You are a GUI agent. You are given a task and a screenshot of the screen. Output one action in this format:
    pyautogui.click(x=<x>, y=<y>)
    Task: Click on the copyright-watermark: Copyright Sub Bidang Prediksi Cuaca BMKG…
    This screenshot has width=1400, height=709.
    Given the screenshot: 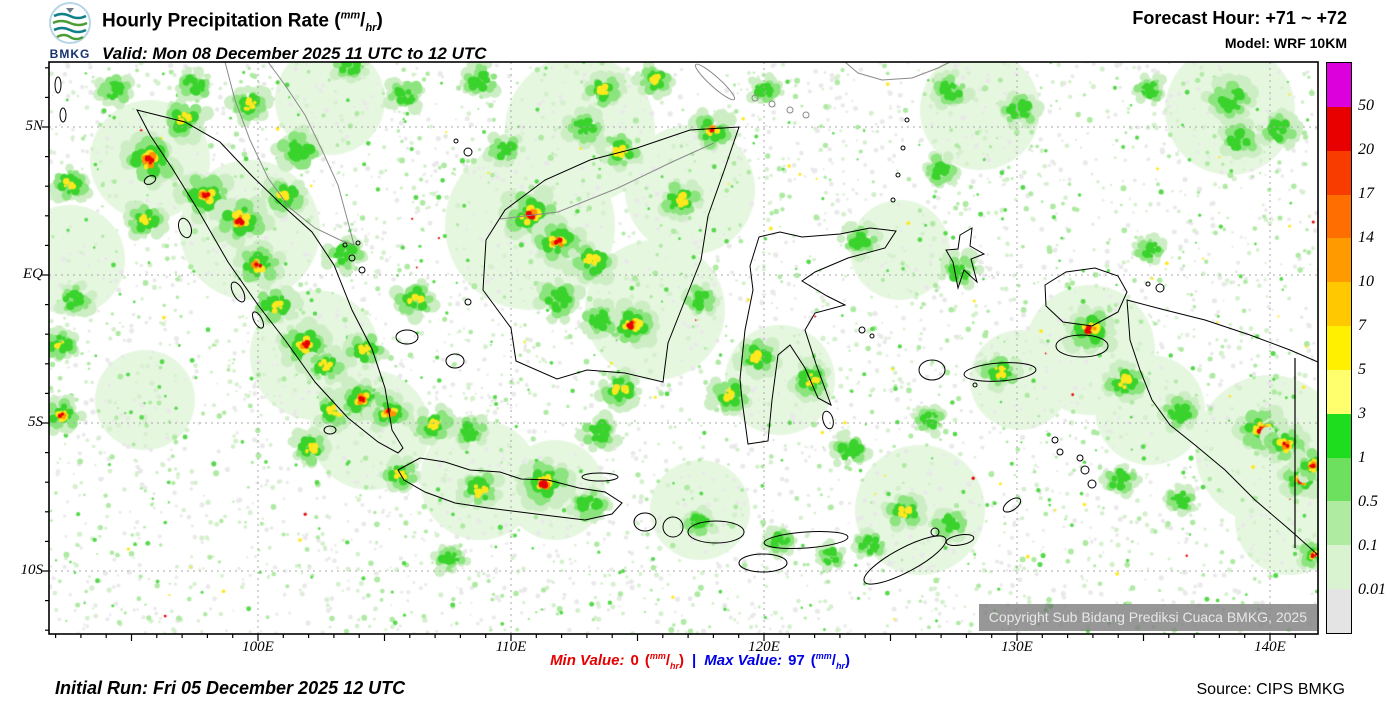 What is the action you would take?
    pyautogui.click(x=1147, y=617)
    